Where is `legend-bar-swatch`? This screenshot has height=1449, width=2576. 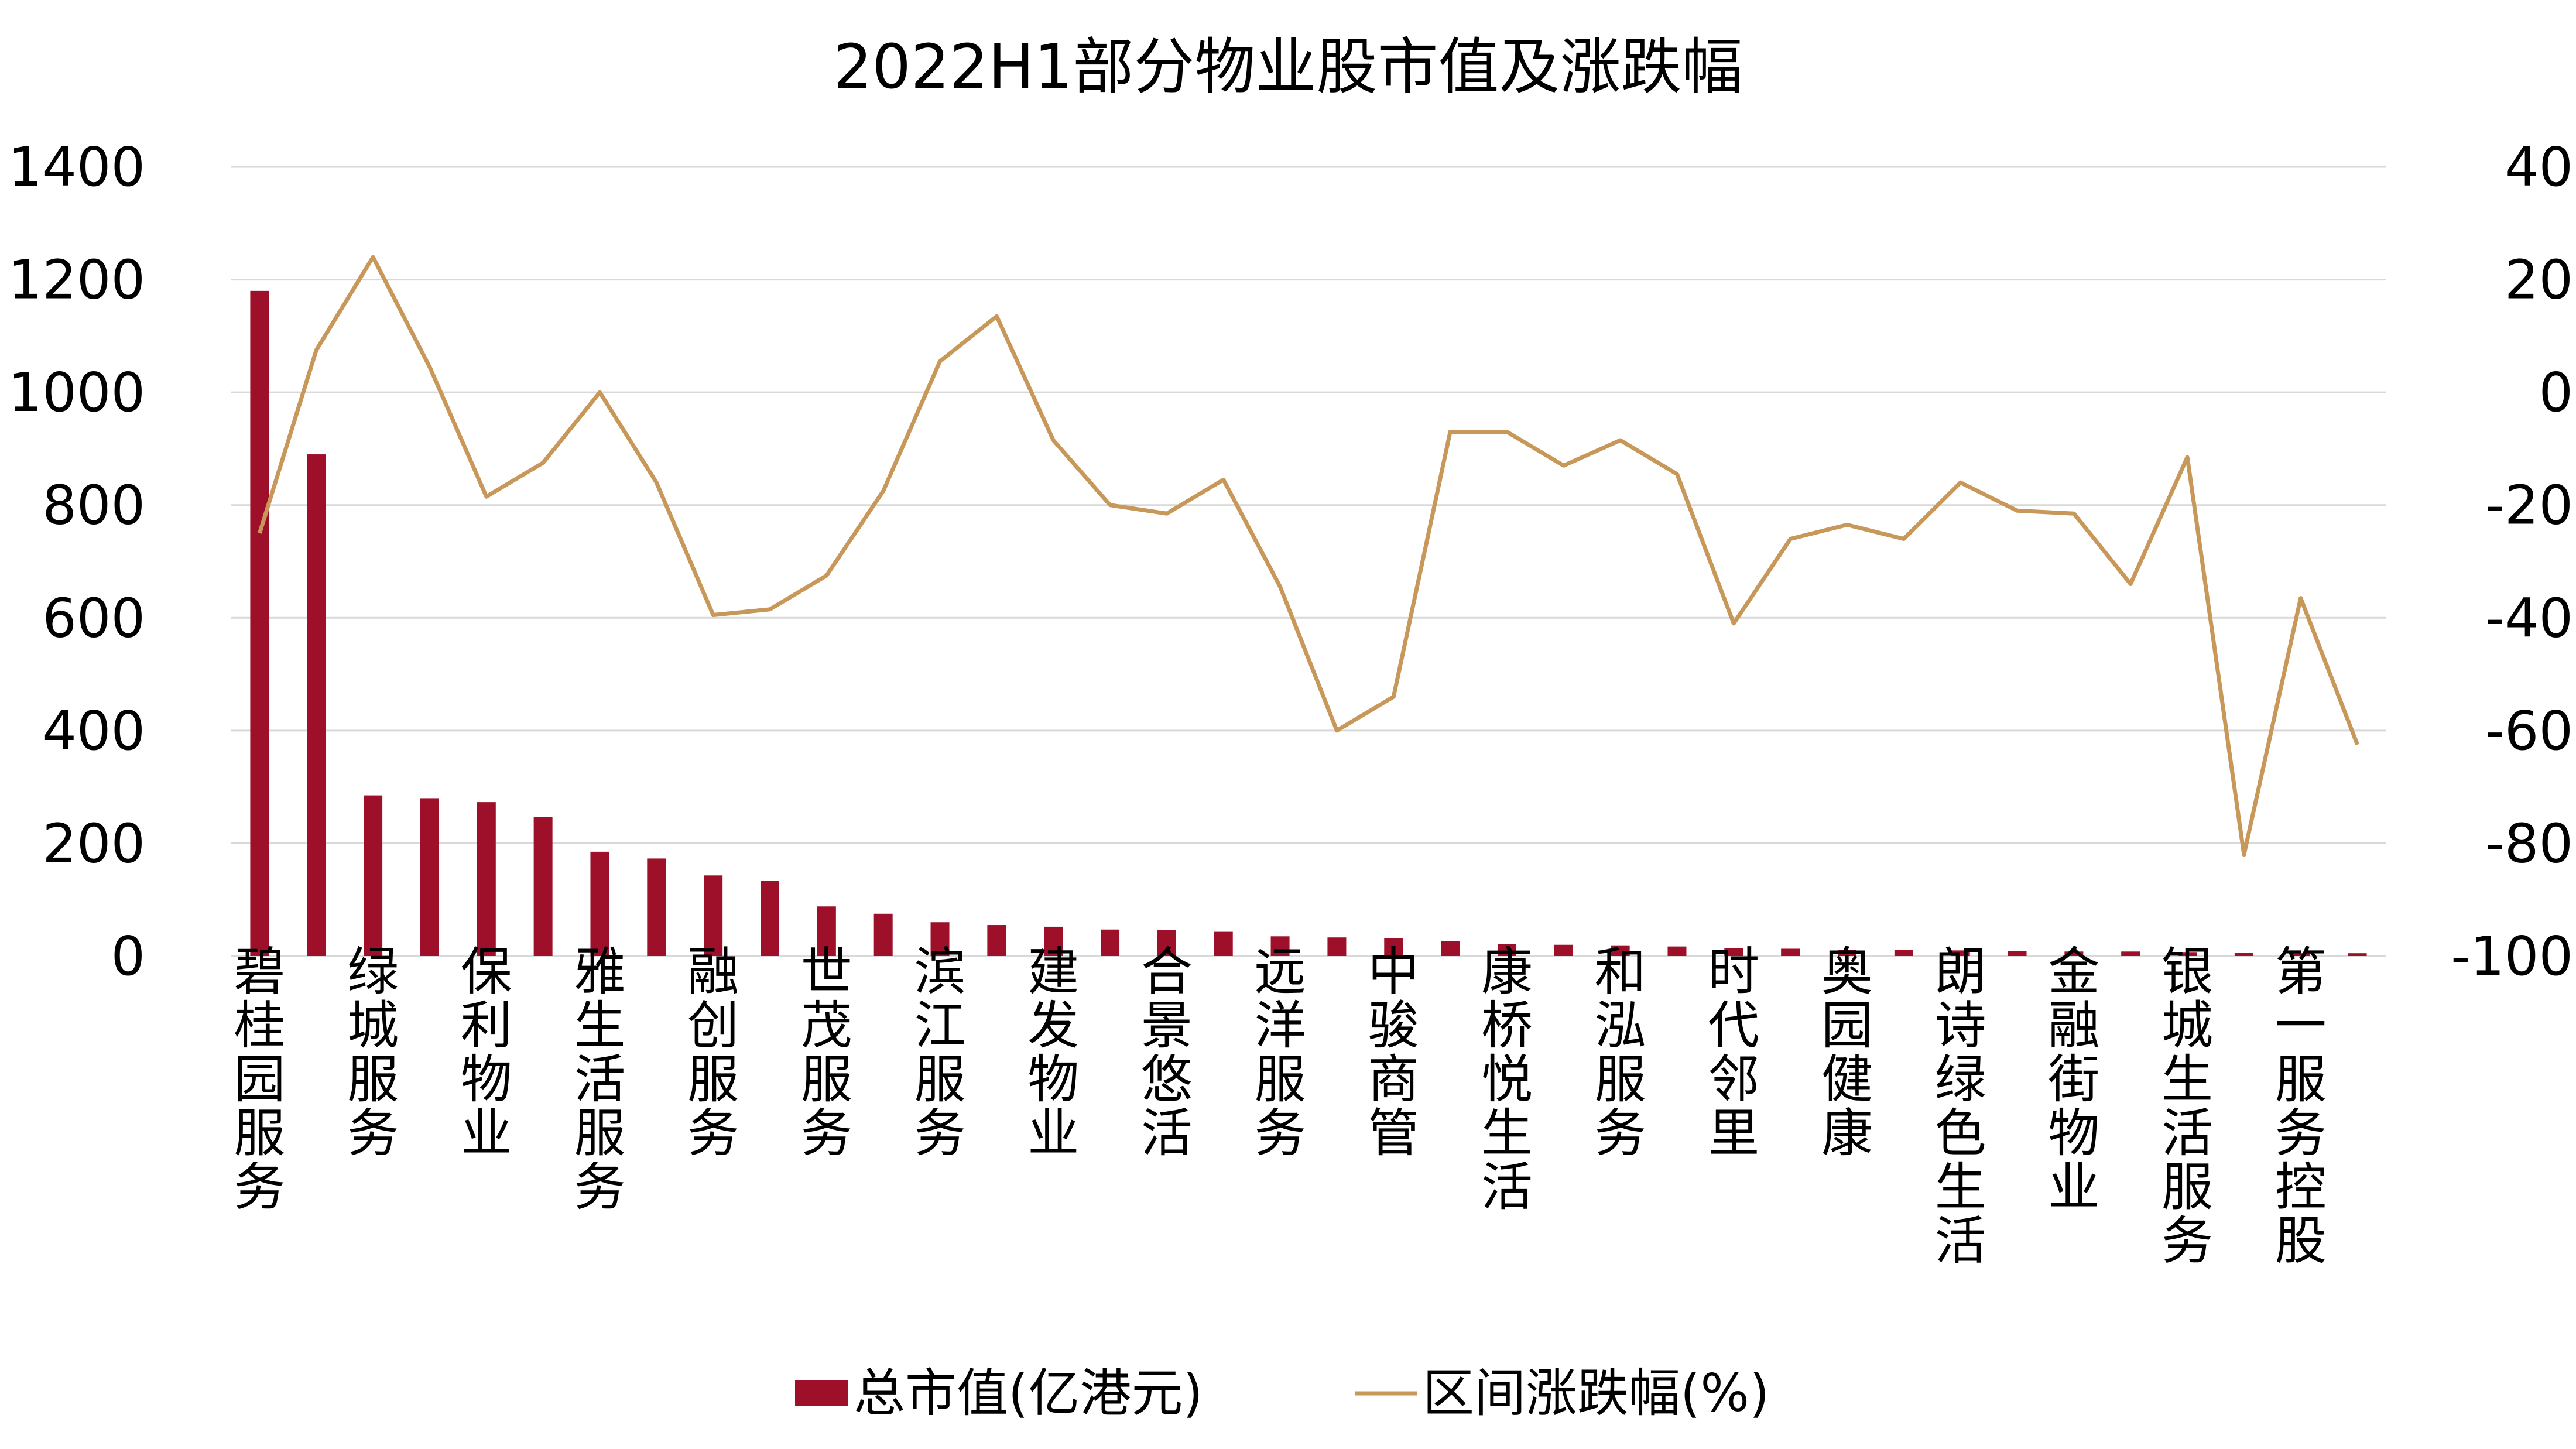 legend-bar-swatch is located at coordinates (821, 1393).